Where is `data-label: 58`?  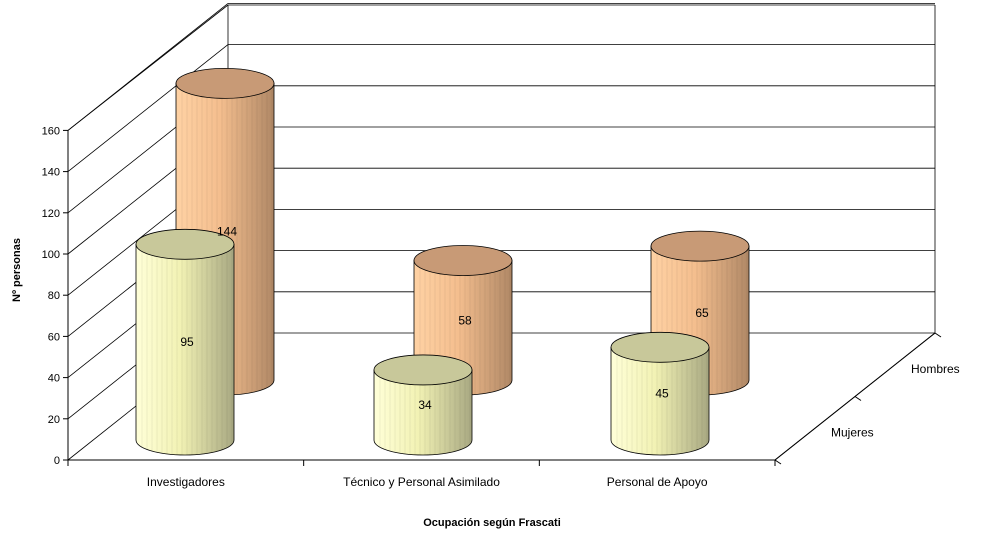
data-label: 58 is located at coordinates (465, 320).